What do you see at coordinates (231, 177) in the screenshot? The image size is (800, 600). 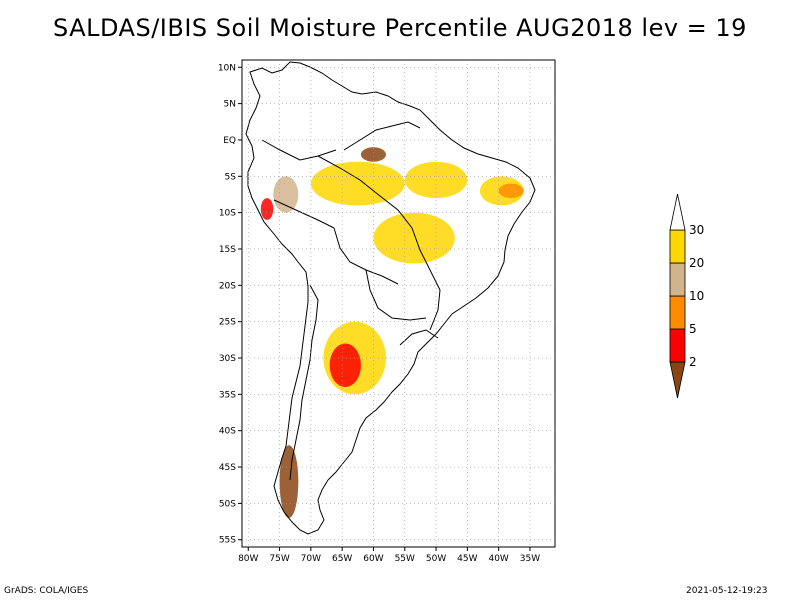 I see `lat-tick-label: 5S` at bounding box center [231, 177].